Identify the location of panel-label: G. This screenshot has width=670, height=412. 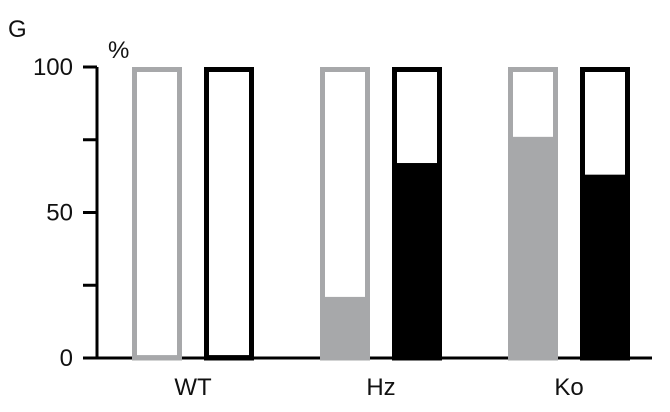
(17, 29).